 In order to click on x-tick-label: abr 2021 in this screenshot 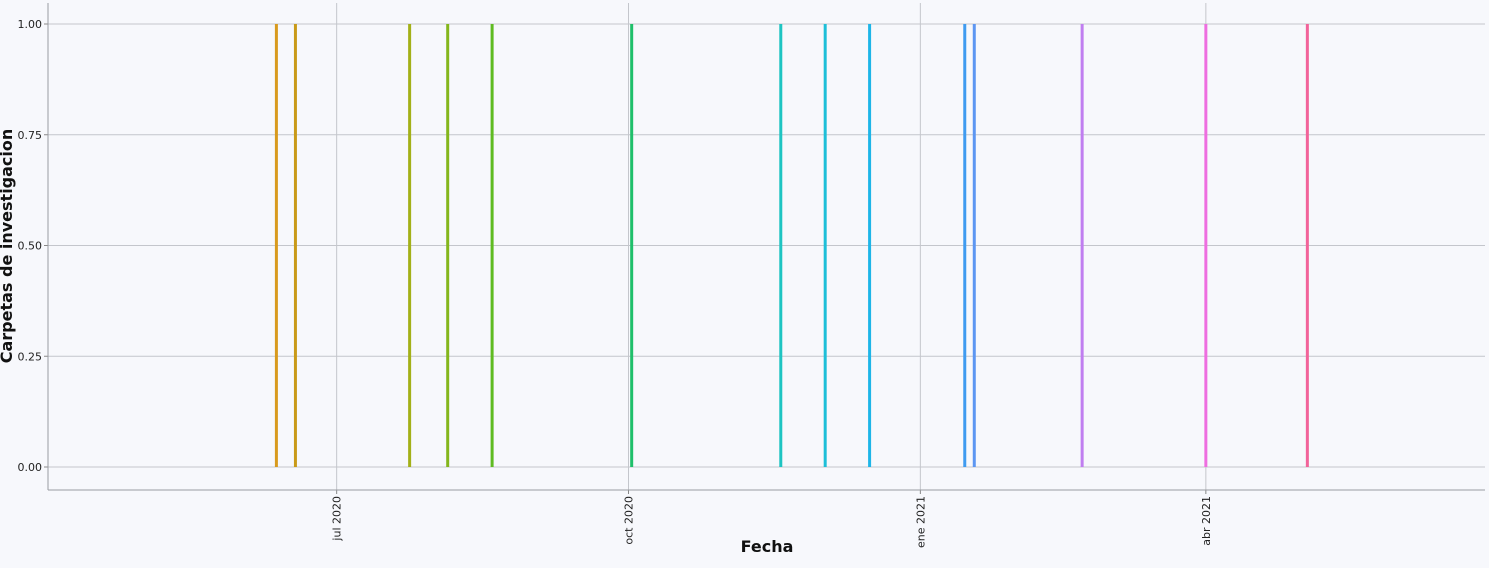, I will do `click(1206, 521)`.